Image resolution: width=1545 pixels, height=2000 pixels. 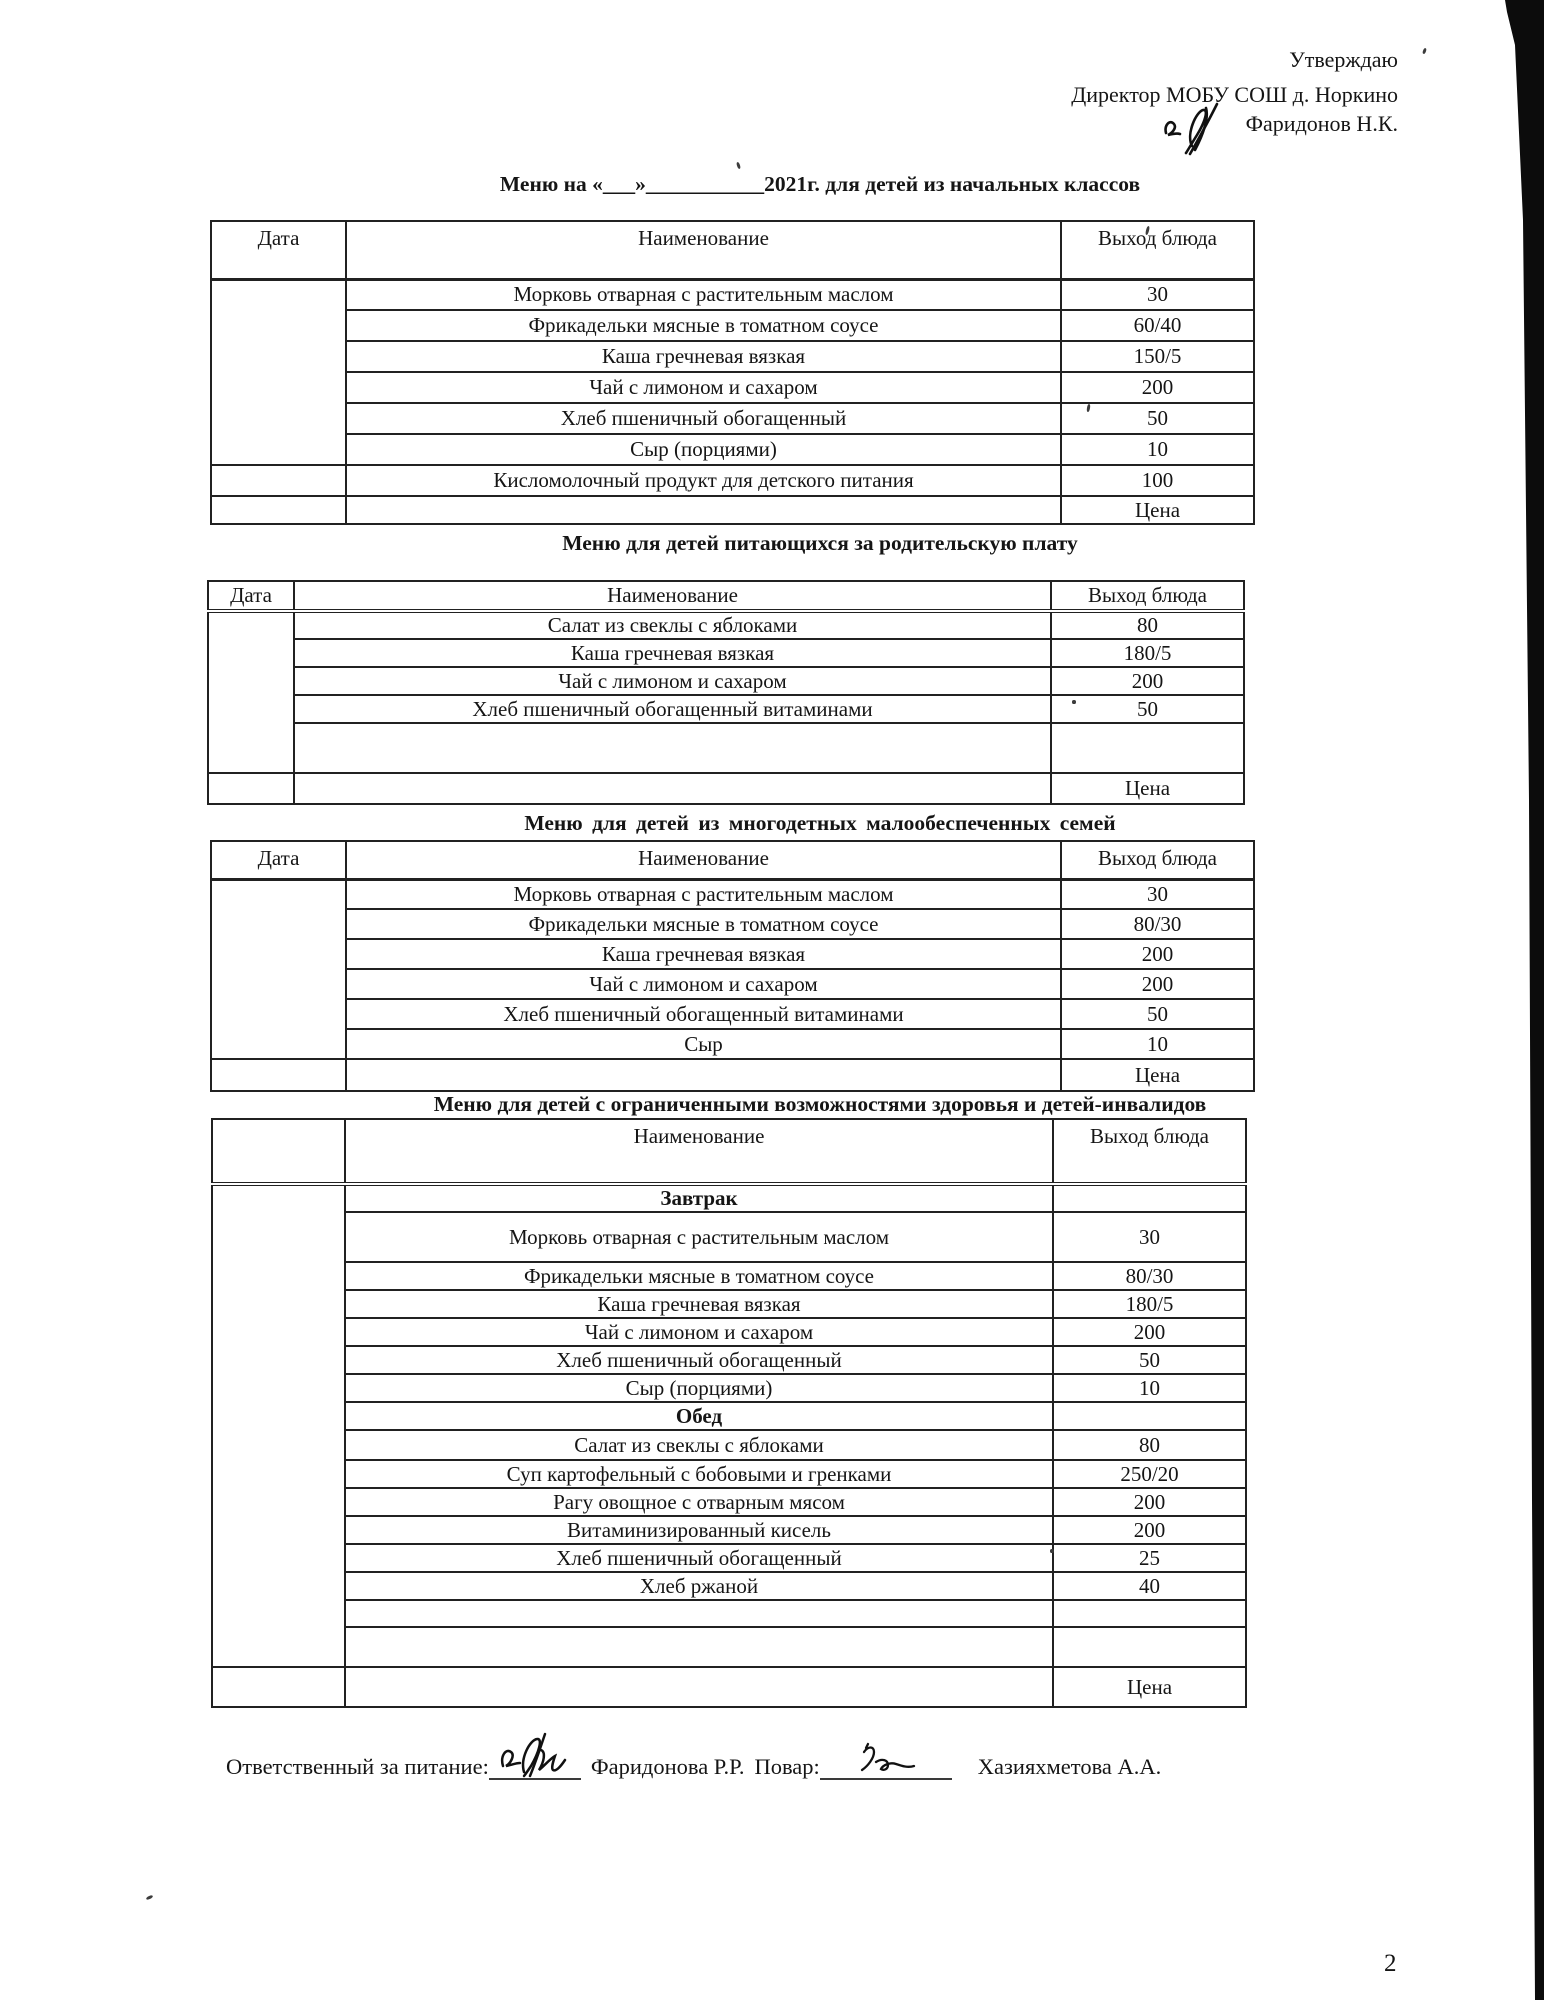 I want to click on price-row: Цена, so click(x=732, y=510).